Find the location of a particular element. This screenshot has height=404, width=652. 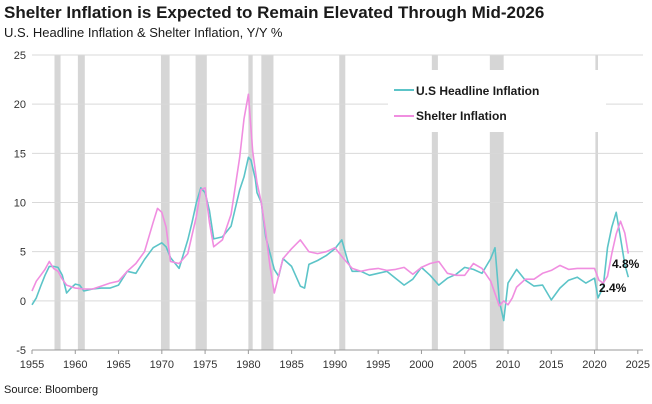

x-tick-label: 1965 is located at coordinates (118, 365).